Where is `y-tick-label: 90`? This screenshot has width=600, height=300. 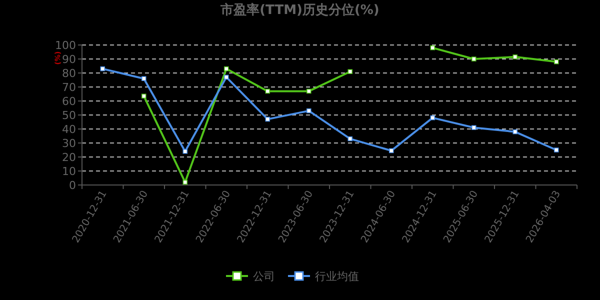 y-tick-label: 90 is located at coordinates (69, 59).